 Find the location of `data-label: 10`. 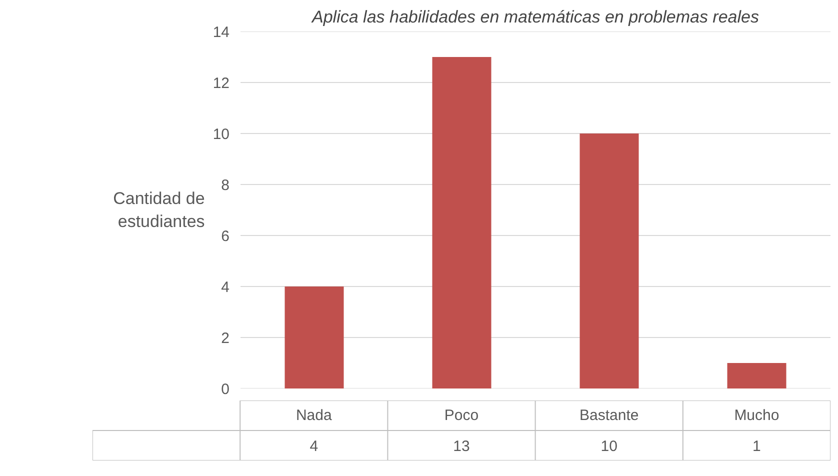

data-label: 10 is located at coordinates (609, 446).